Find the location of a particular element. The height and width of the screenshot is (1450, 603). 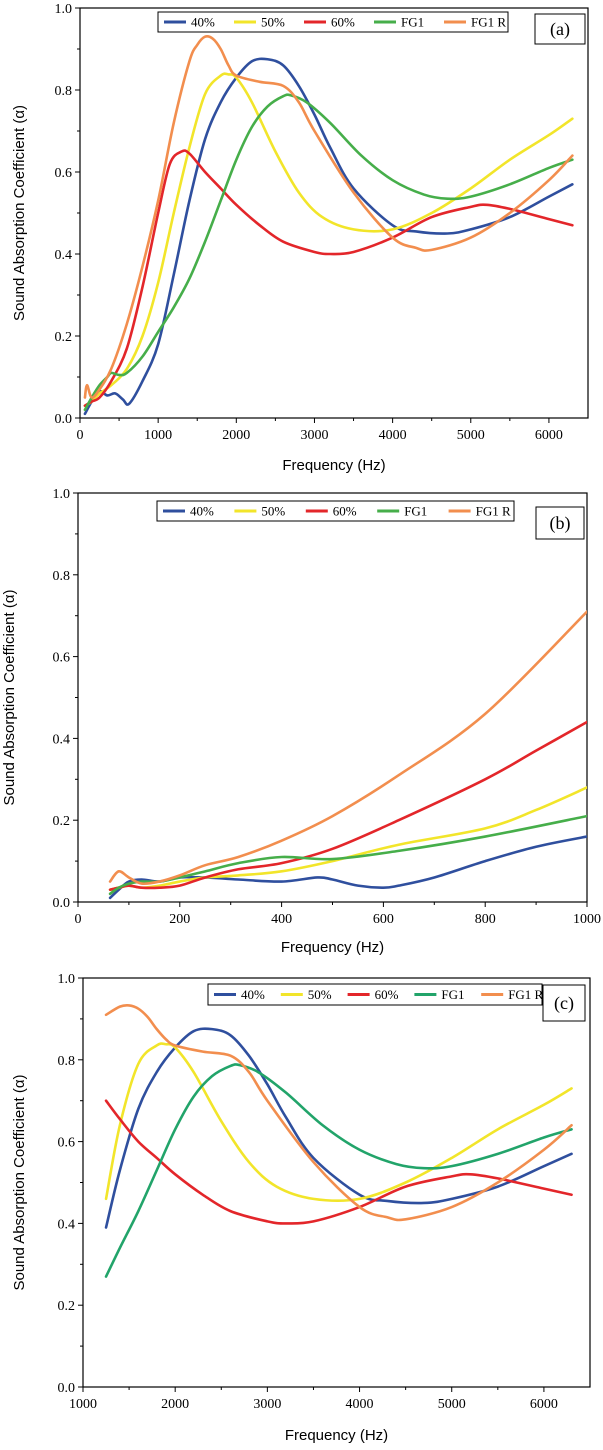

series-line-fg1-r is located at coordinates (338, 1112).